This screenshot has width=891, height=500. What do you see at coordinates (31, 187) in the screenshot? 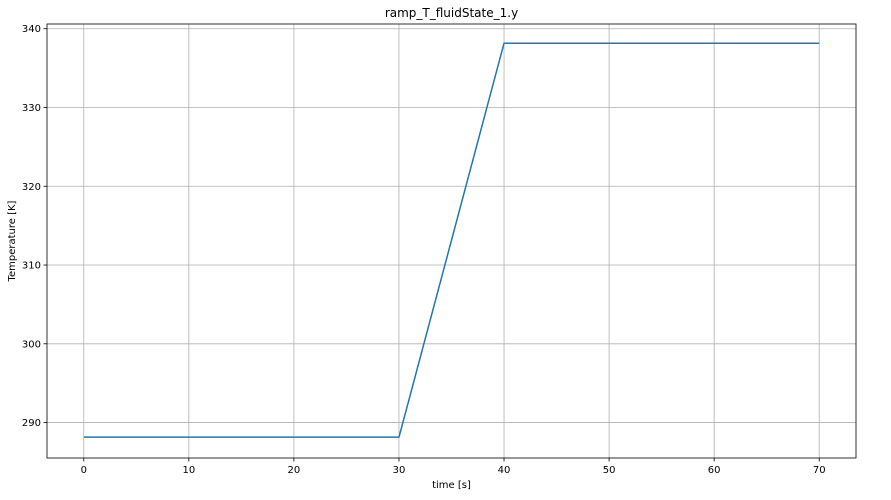
I see `y-tick-label: 320` at bounding box center [31, 187].